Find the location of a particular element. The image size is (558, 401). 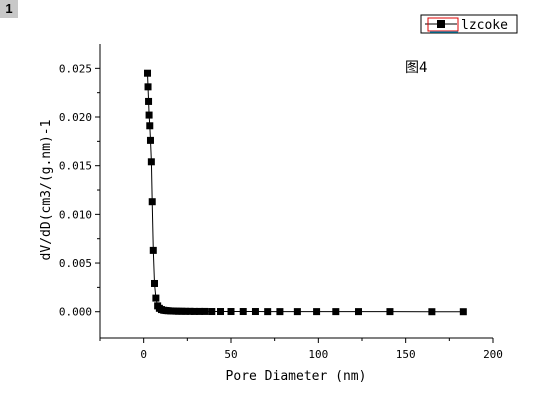

x-tick-label: 50 is located at coordinates (230, 354).